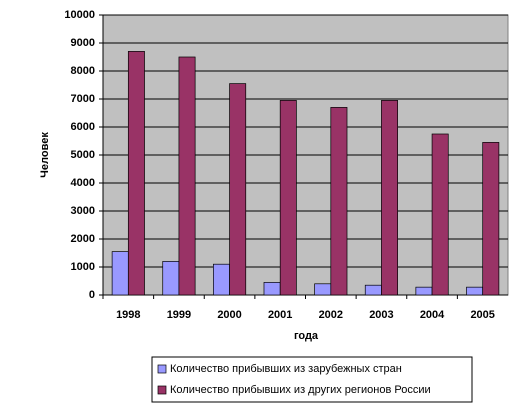  I want to click on y-tick-label: 7000, so click(83, 99).